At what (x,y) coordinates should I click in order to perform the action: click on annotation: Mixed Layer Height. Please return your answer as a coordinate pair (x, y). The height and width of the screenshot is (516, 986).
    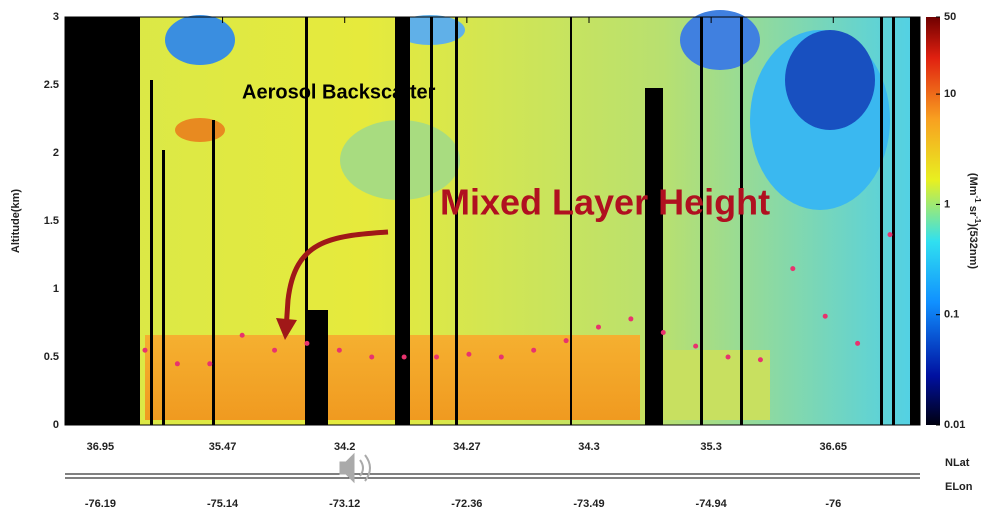
    Looking at the image, I should click on (605, 202).